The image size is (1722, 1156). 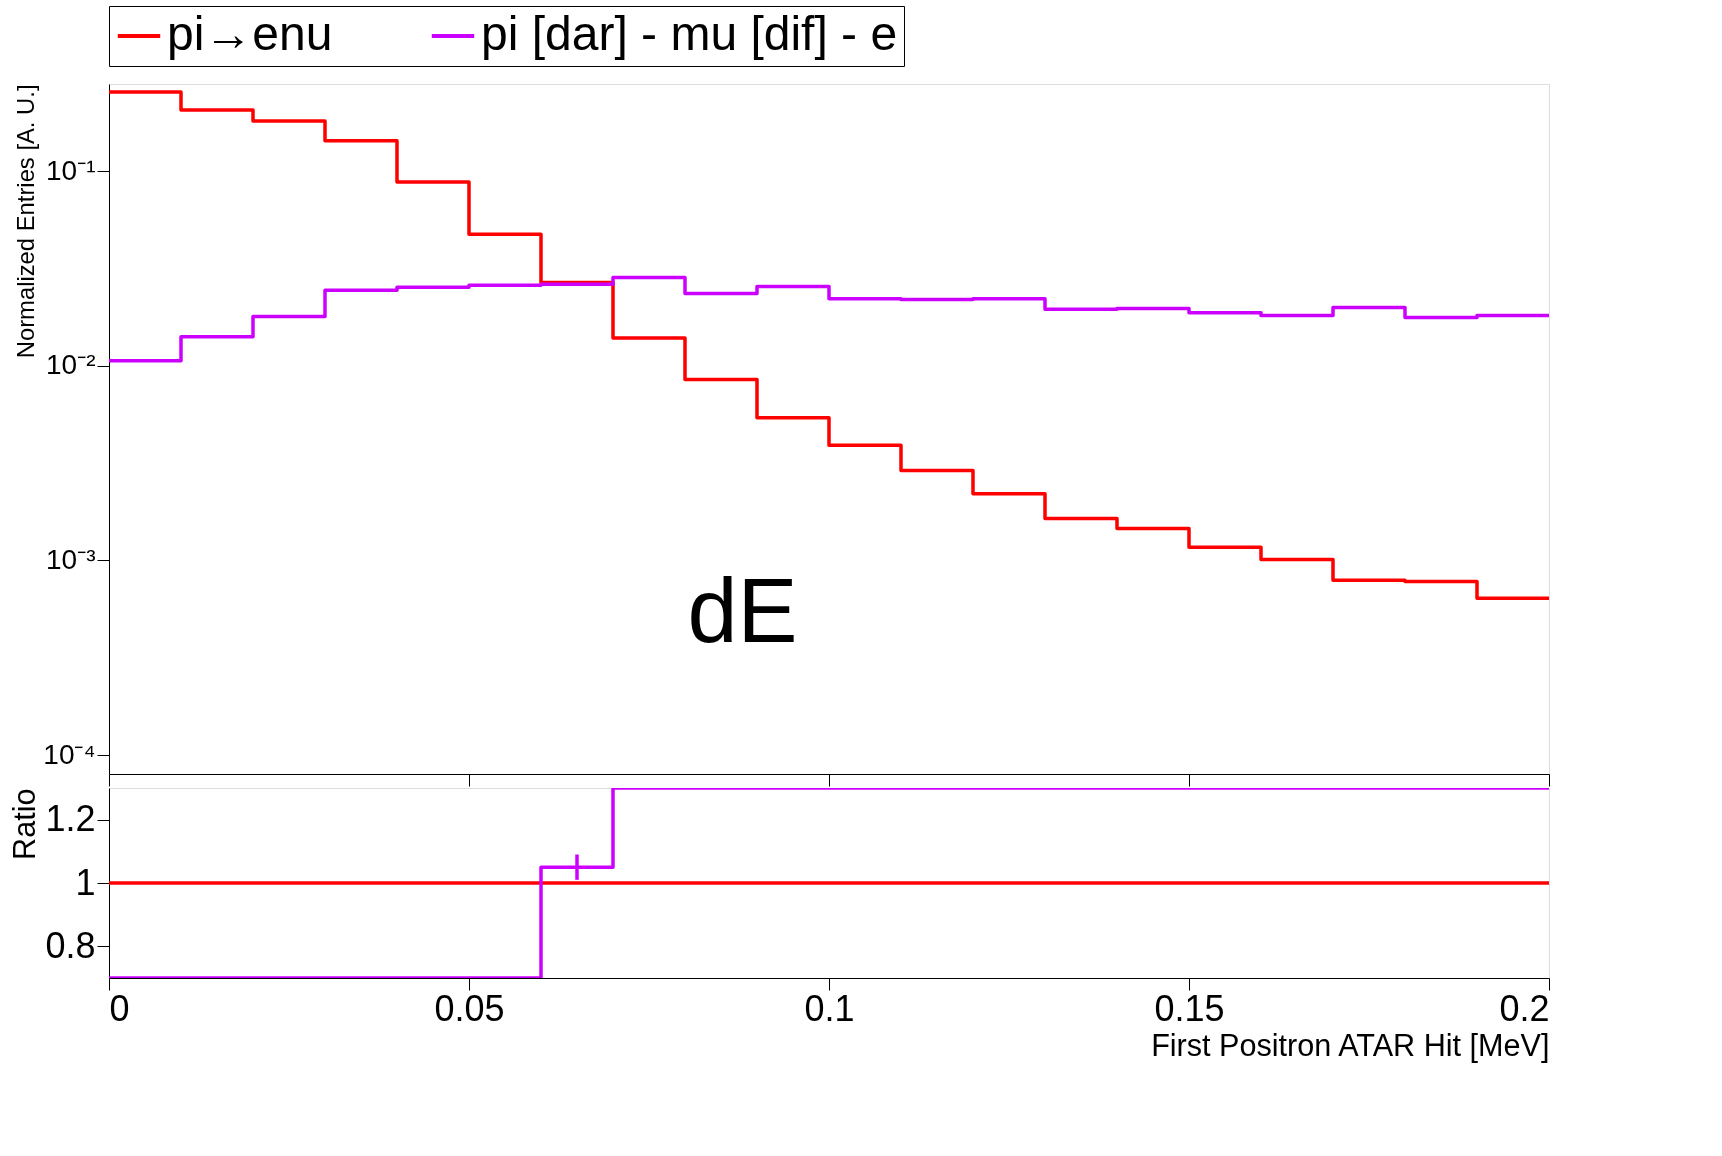 What do you see at coordinates (26, 221) in the screenshot?
I see `y-axis-title: Normalized Entries [A. U.]` at bounding box center [26, 221].